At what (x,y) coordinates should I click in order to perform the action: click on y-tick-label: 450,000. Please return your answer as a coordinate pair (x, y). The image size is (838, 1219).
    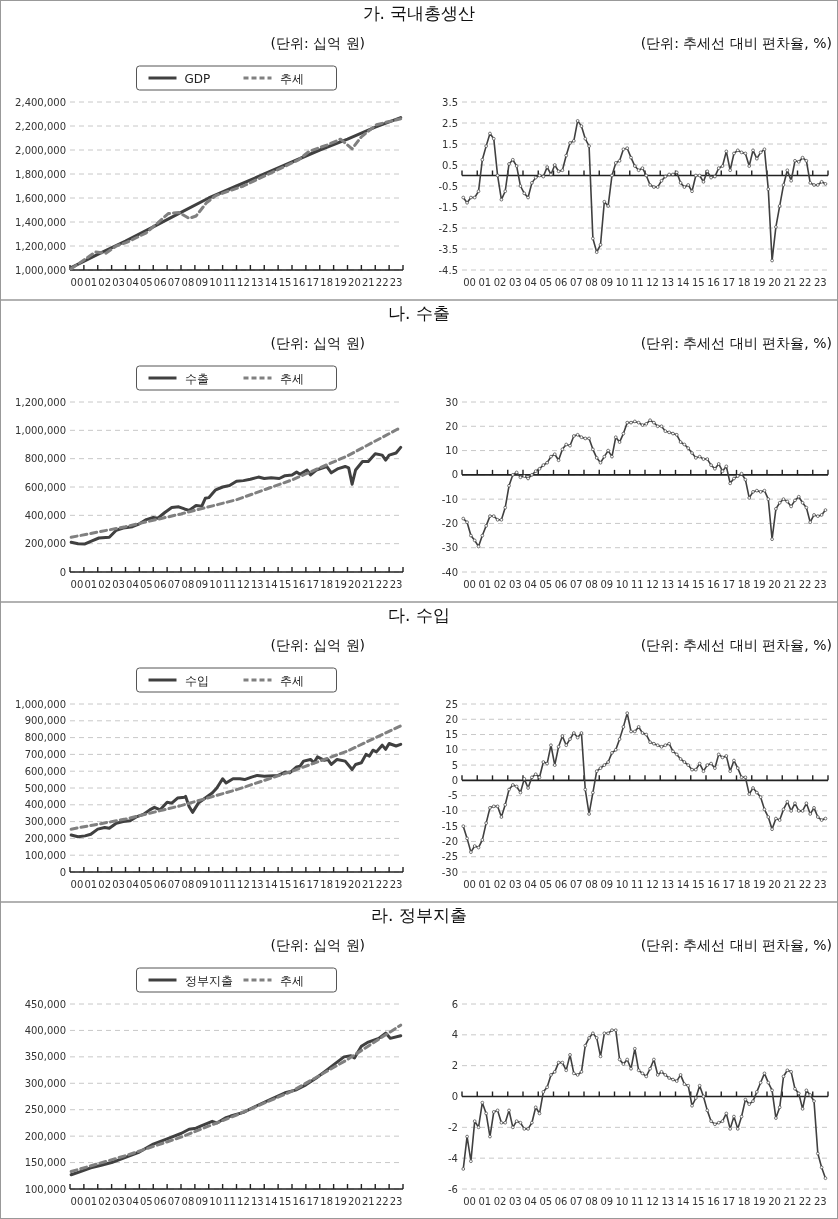
    Looking at the image, I should click on (45, 1004).